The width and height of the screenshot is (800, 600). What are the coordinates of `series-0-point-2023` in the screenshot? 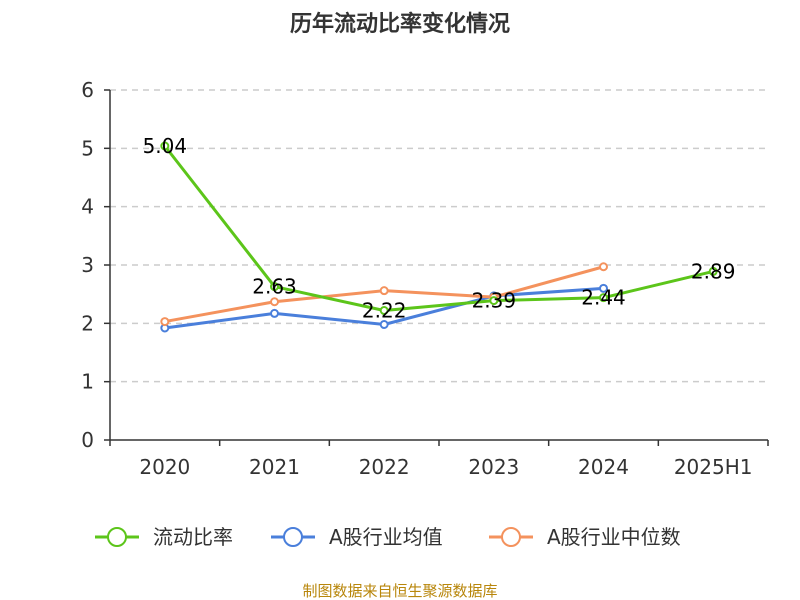 It's located at (494, 301).